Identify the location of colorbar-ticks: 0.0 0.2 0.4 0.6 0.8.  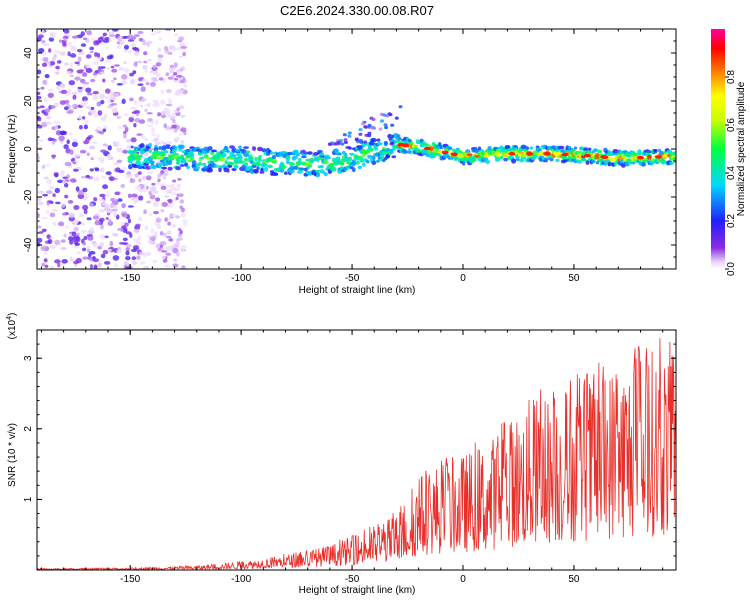
(731, 173).